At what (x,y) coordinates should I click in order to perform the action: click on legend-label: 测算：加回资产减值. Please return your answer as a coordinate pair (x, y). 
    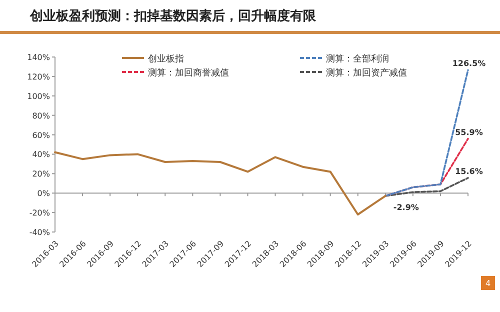
    Looking at the image, I should click on (366, 73).